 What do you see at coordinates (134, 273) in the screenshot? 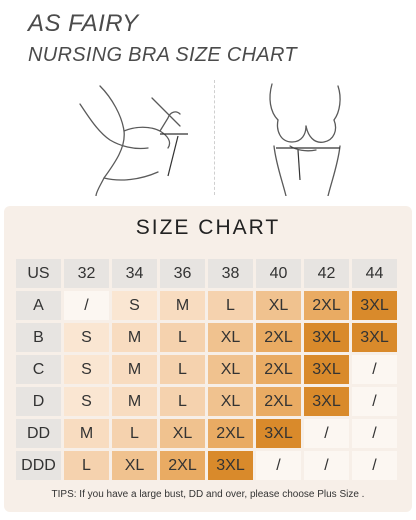
I see `column-header-band-34: 34` at bounding box center [134, 273].